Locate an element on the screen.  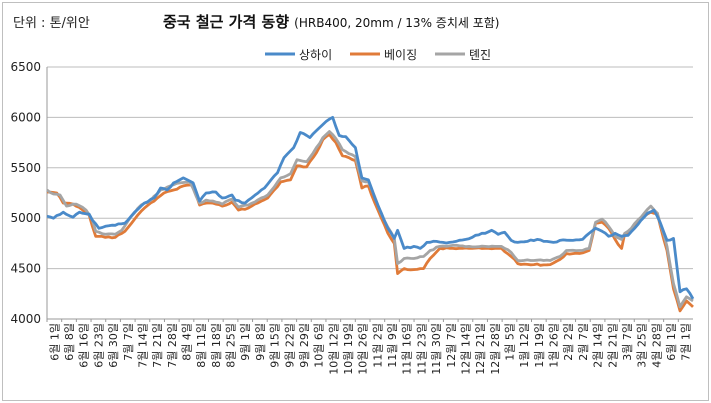
x-tick-label: 1월 19일 is located at coordinates (539, 345).